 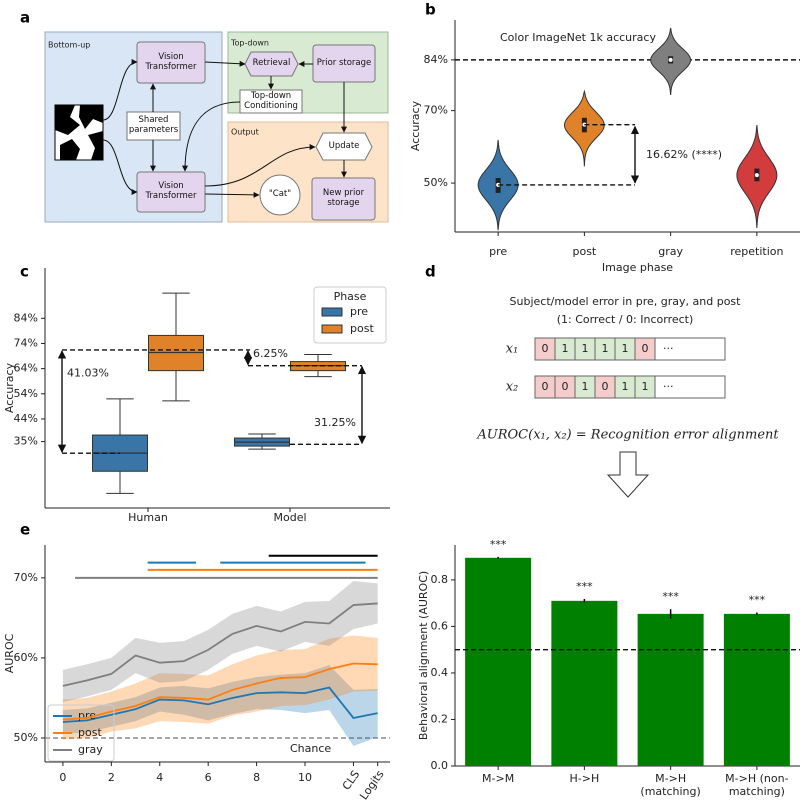 I want to click on annotation-text: 16.62% (****), so click(x=684, y=154).